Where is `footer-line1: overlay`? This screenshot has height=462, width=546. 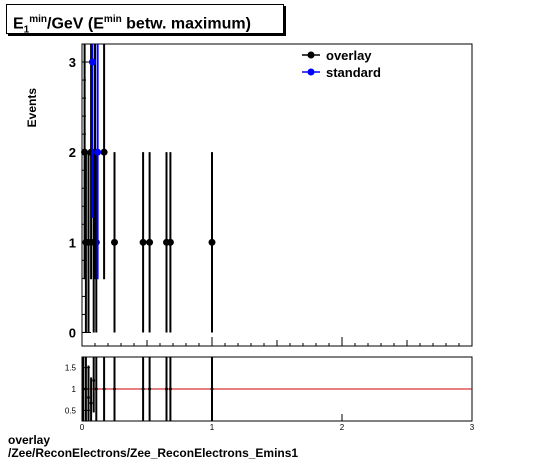
footer-line1: overlay is located at coordinates (29, 440).